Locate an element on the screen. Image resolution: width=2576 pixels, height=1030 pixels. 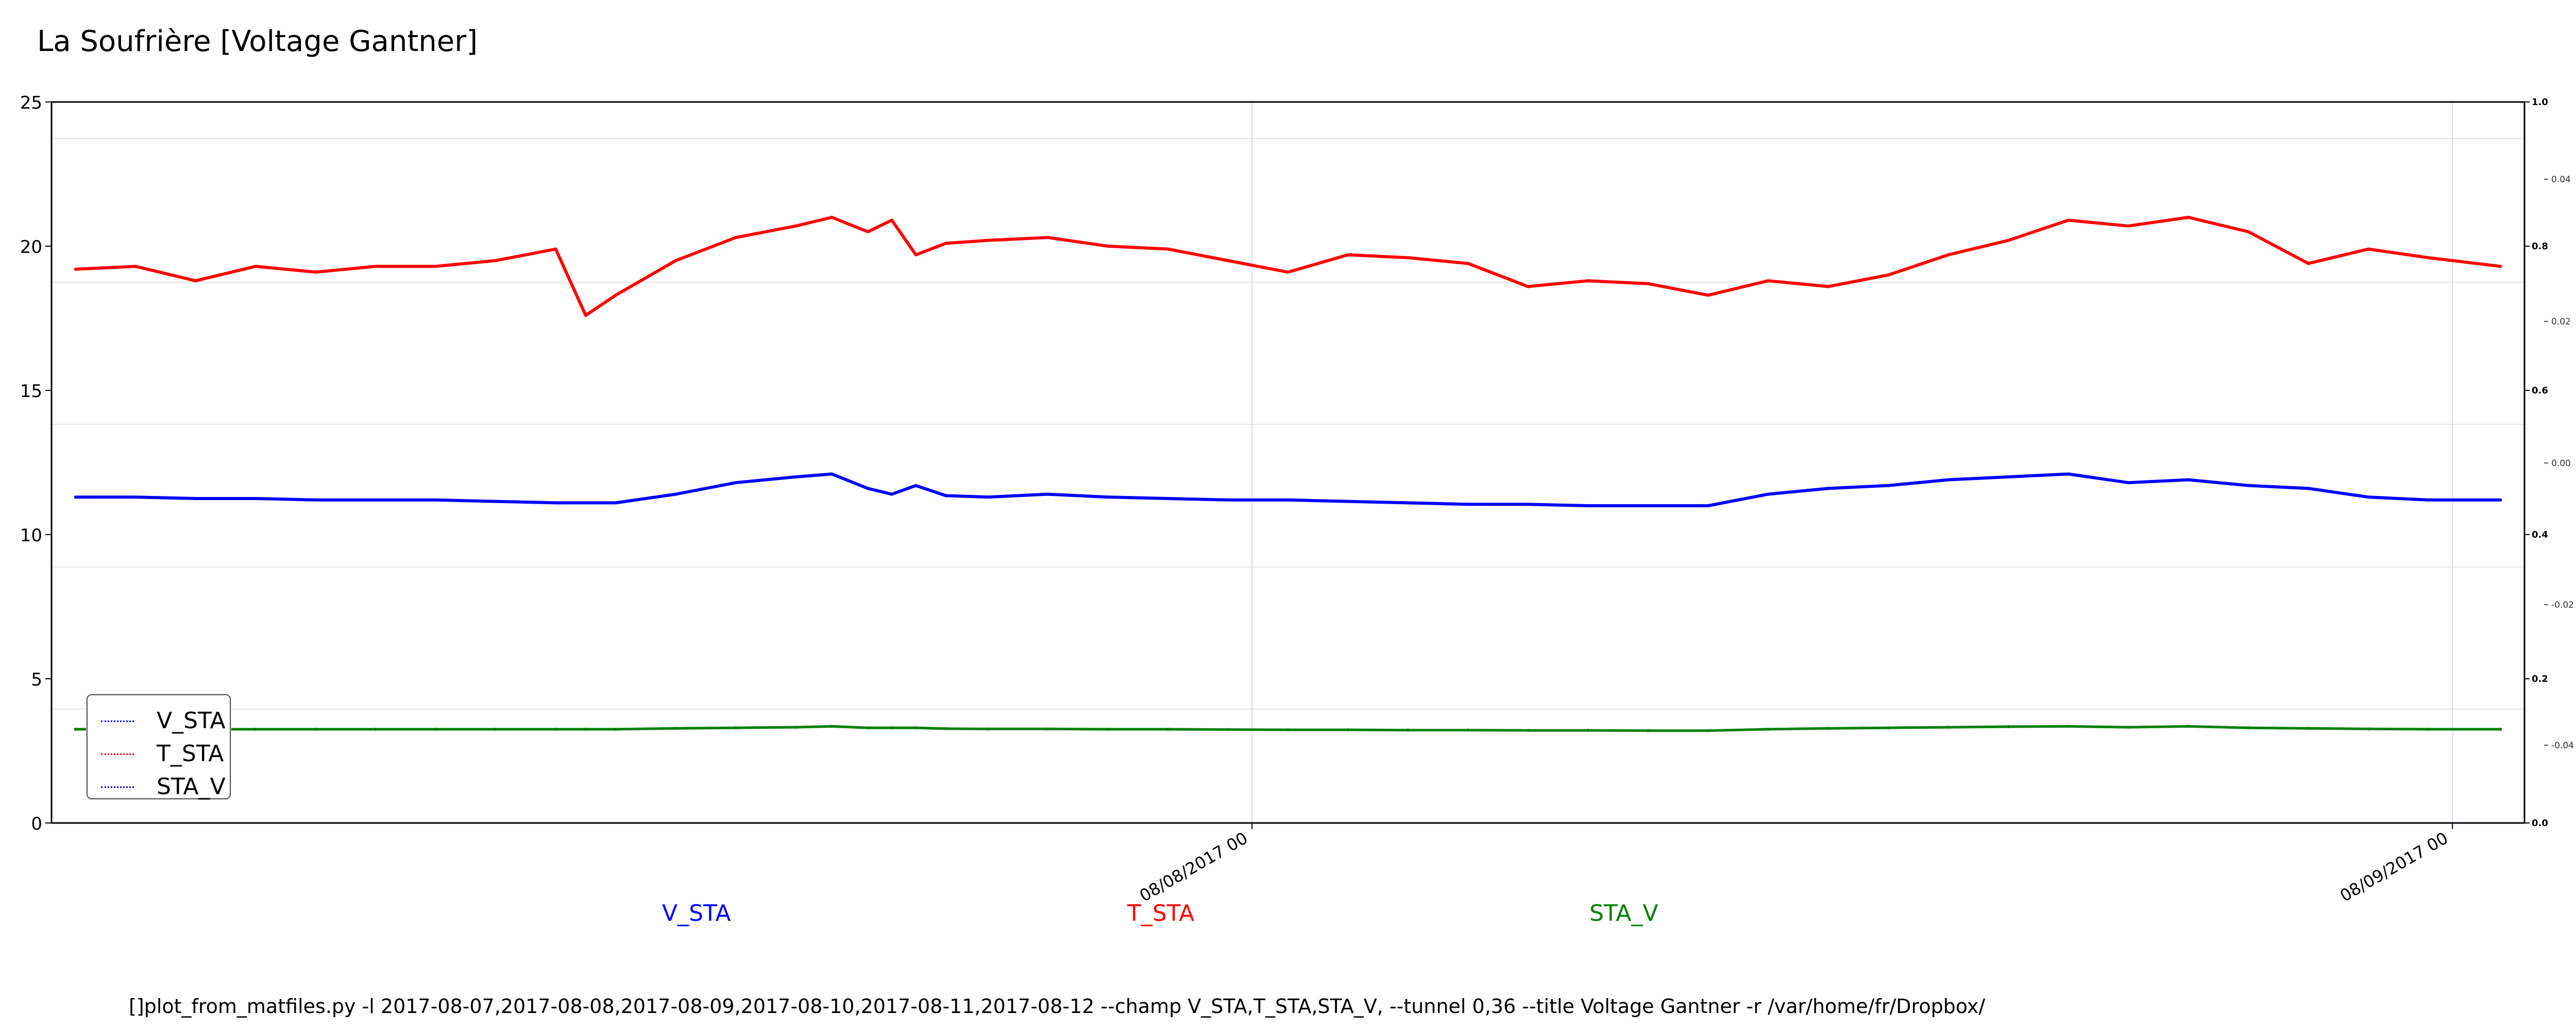
right-axis-2-tick-label: 0.00 is located at coordinates (2561, 463).